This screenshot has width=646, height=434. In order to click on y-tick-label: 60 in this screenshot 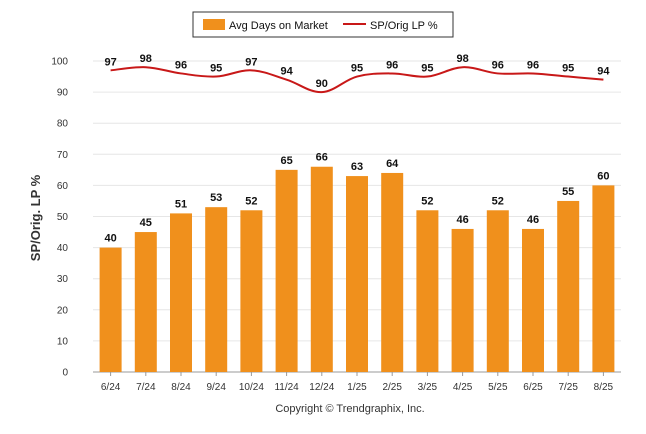, I will do `click(63, 186)`.